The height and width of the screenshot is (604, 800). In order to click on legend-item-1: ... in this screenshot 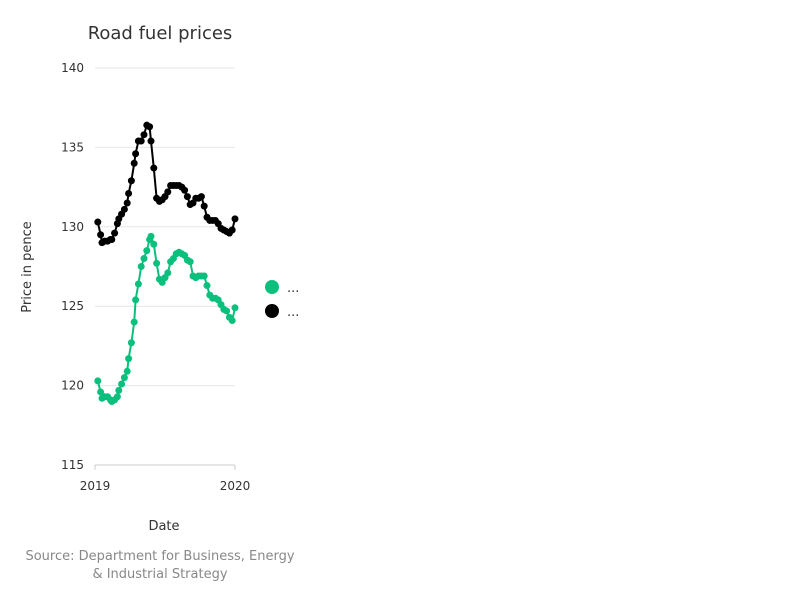, I will do `click(282, 288)`.